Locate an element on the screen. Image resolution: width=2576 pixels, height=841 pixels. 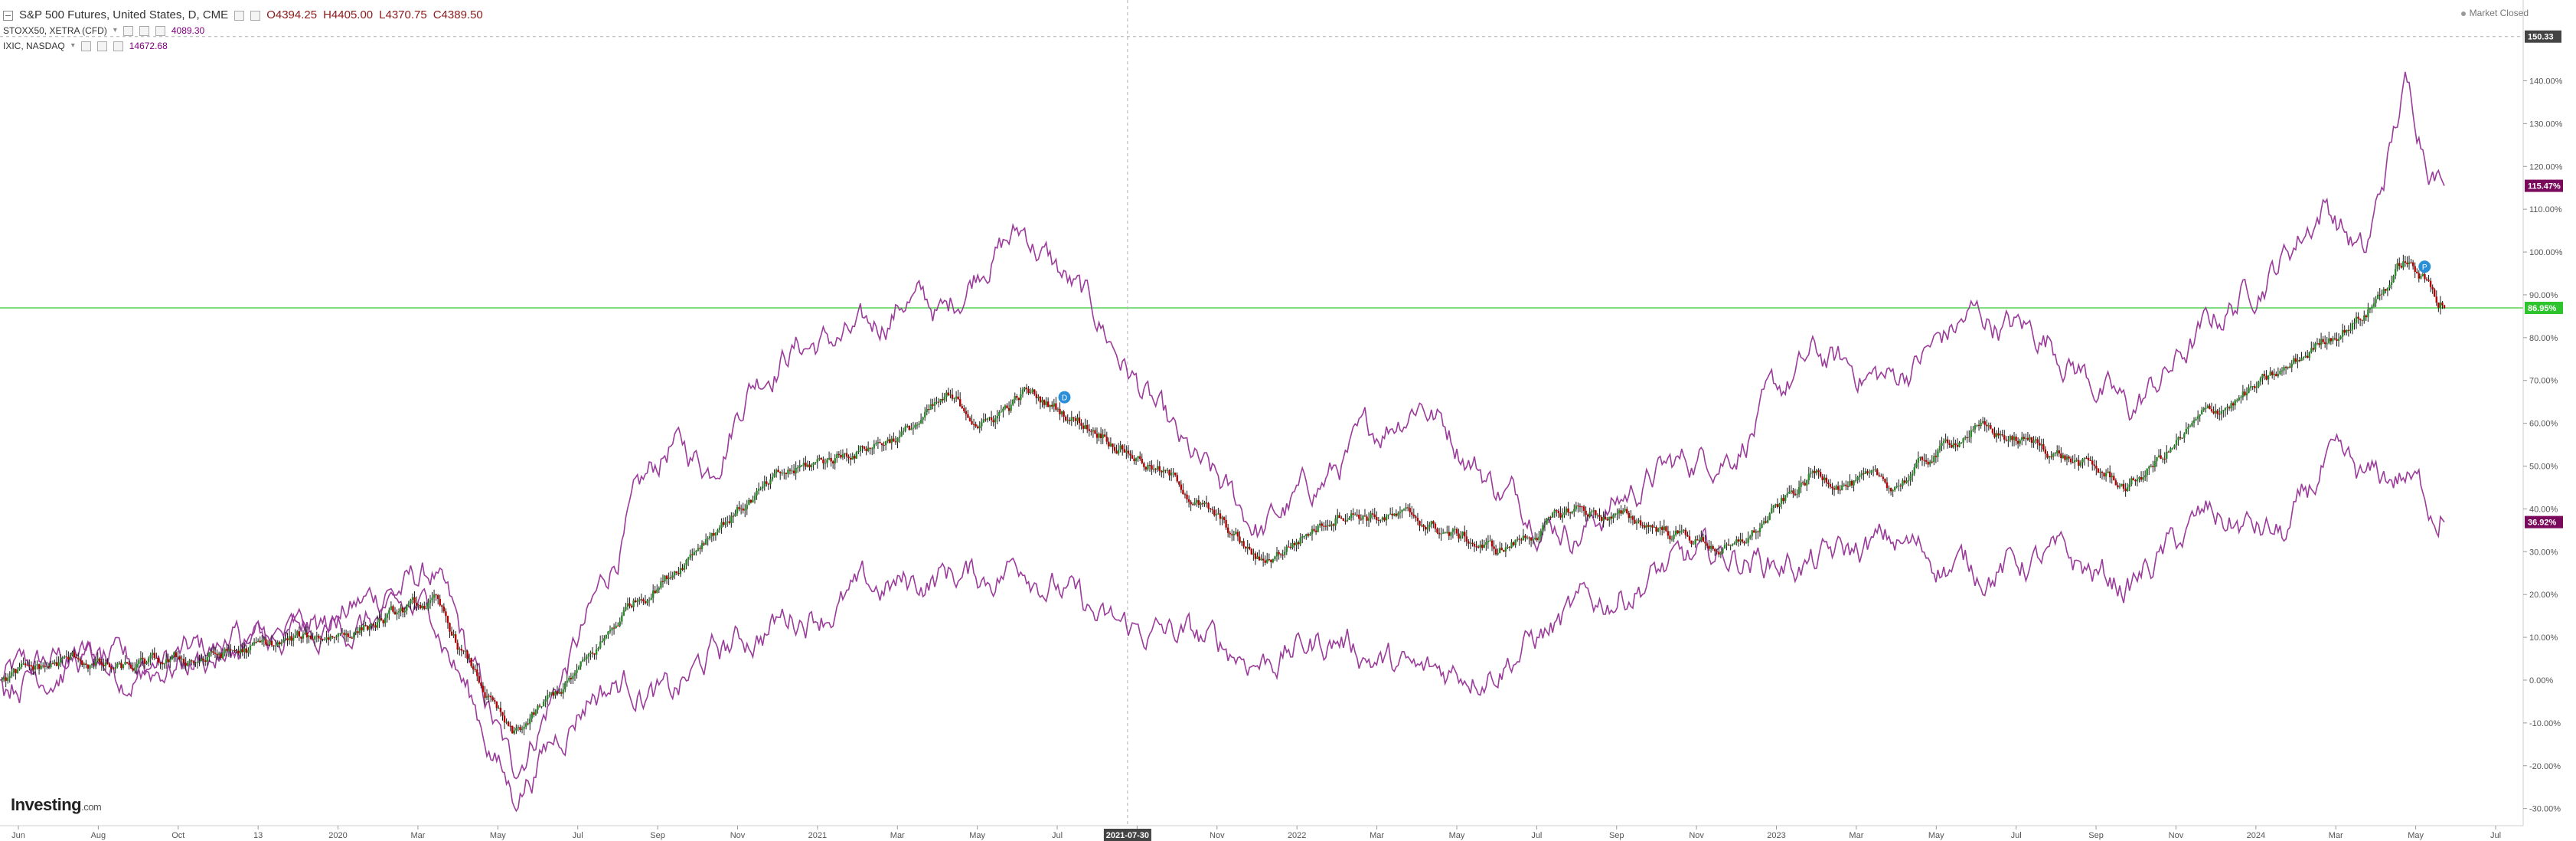
compare-2-title: IXIC, NASDAQ is located at coordinates (34, 46).